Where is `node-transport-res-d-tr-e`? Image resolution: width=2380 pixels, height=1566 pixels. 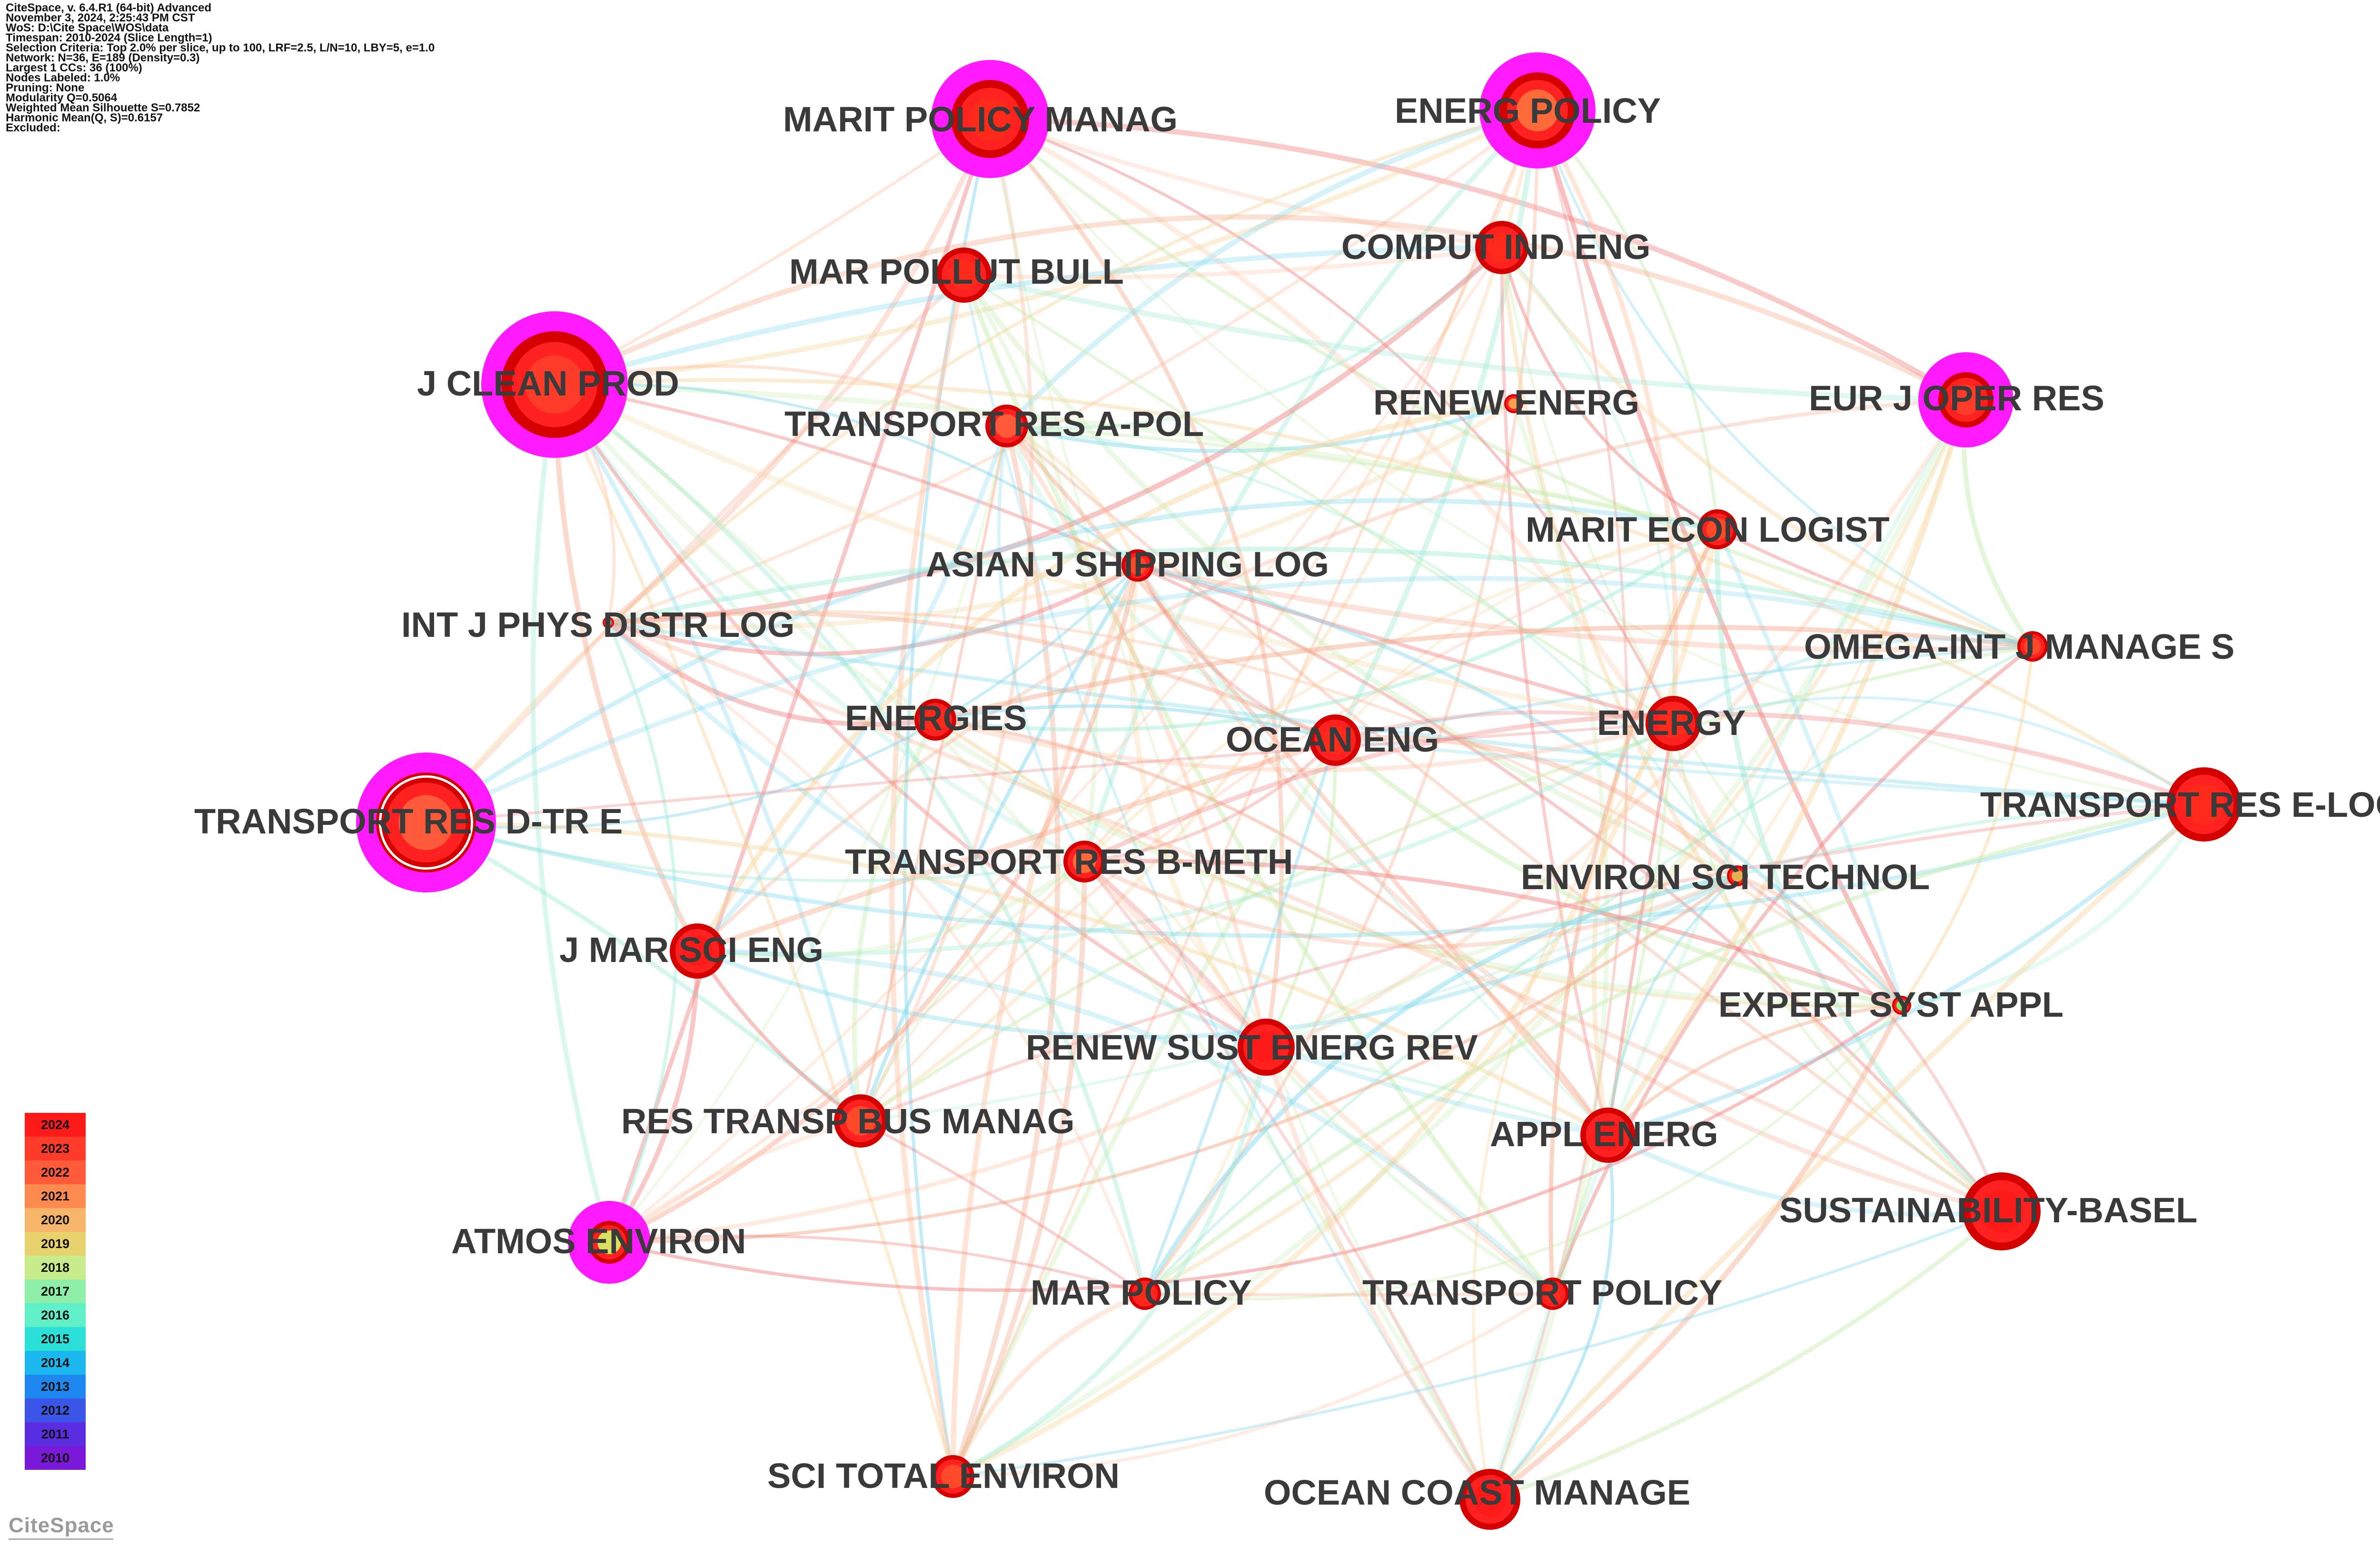 node-transport-res-d-tr-e is located at coordinates (426, 822).